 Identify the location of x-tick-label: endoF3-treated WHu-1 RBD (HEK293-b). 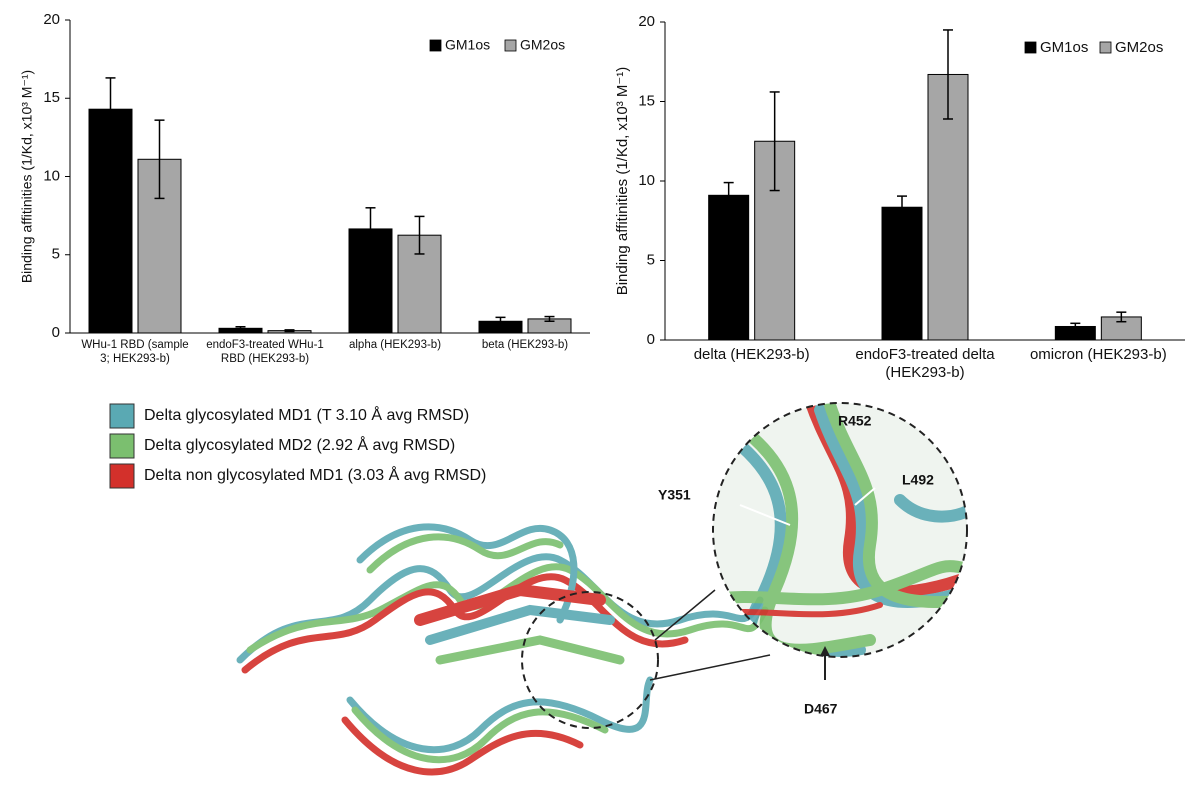
(265, 352).